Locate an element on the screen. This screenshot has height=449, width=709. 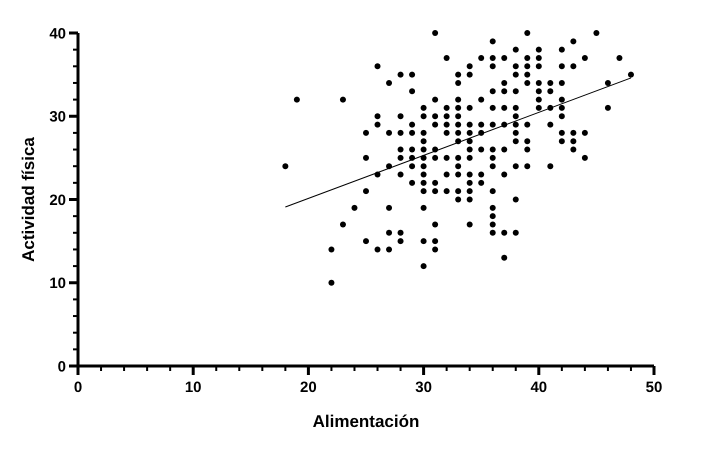
y-tick-label: 40 is located at coordinates (57, 33).